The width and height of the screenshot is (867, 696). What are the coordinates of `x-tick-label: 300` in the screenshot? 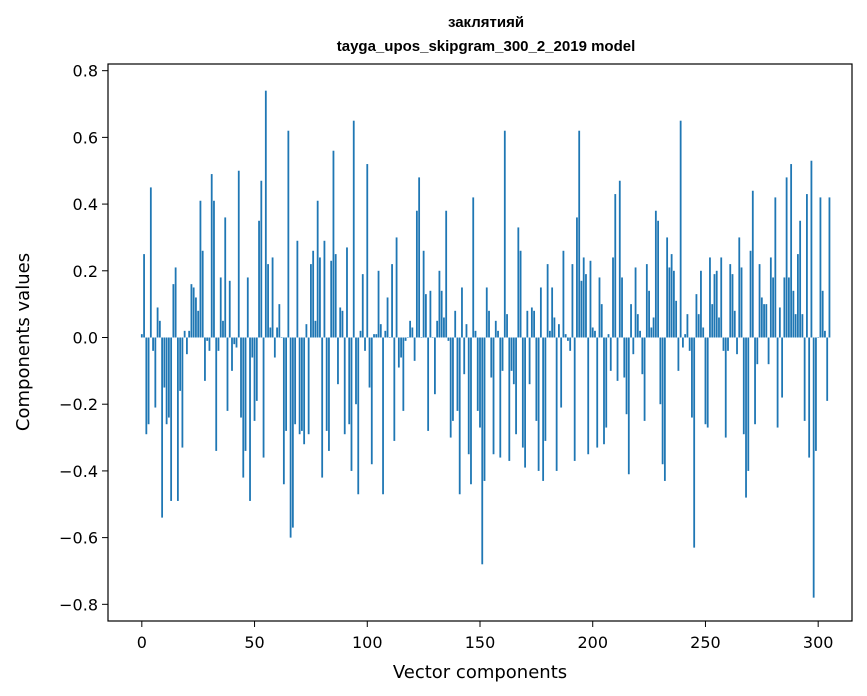 It's located at (818, 642).